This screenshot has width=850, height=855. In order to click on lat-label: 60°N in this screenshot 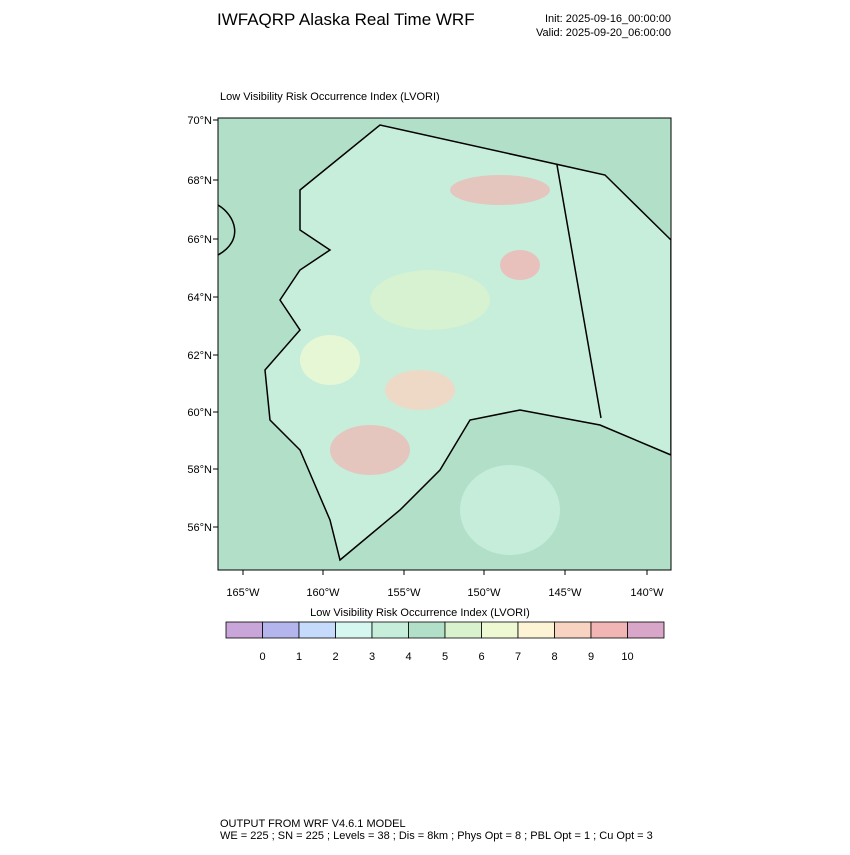, I will do `click(199, 413)`.